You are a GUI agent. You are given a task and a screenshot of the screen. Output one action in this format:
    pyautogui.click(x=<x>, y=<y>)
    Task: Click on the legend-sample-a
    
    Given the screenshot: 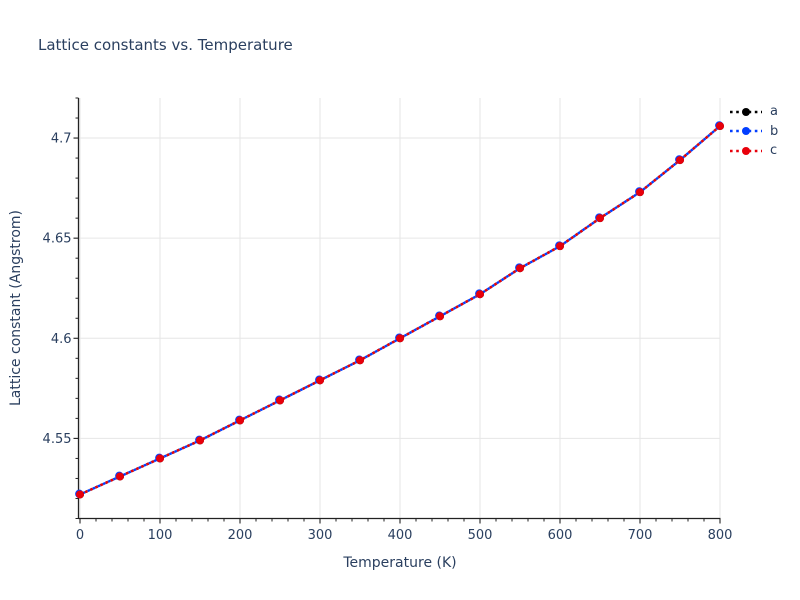 What is the action you would take?
    pyautogui.click(x=746, y=111)
    